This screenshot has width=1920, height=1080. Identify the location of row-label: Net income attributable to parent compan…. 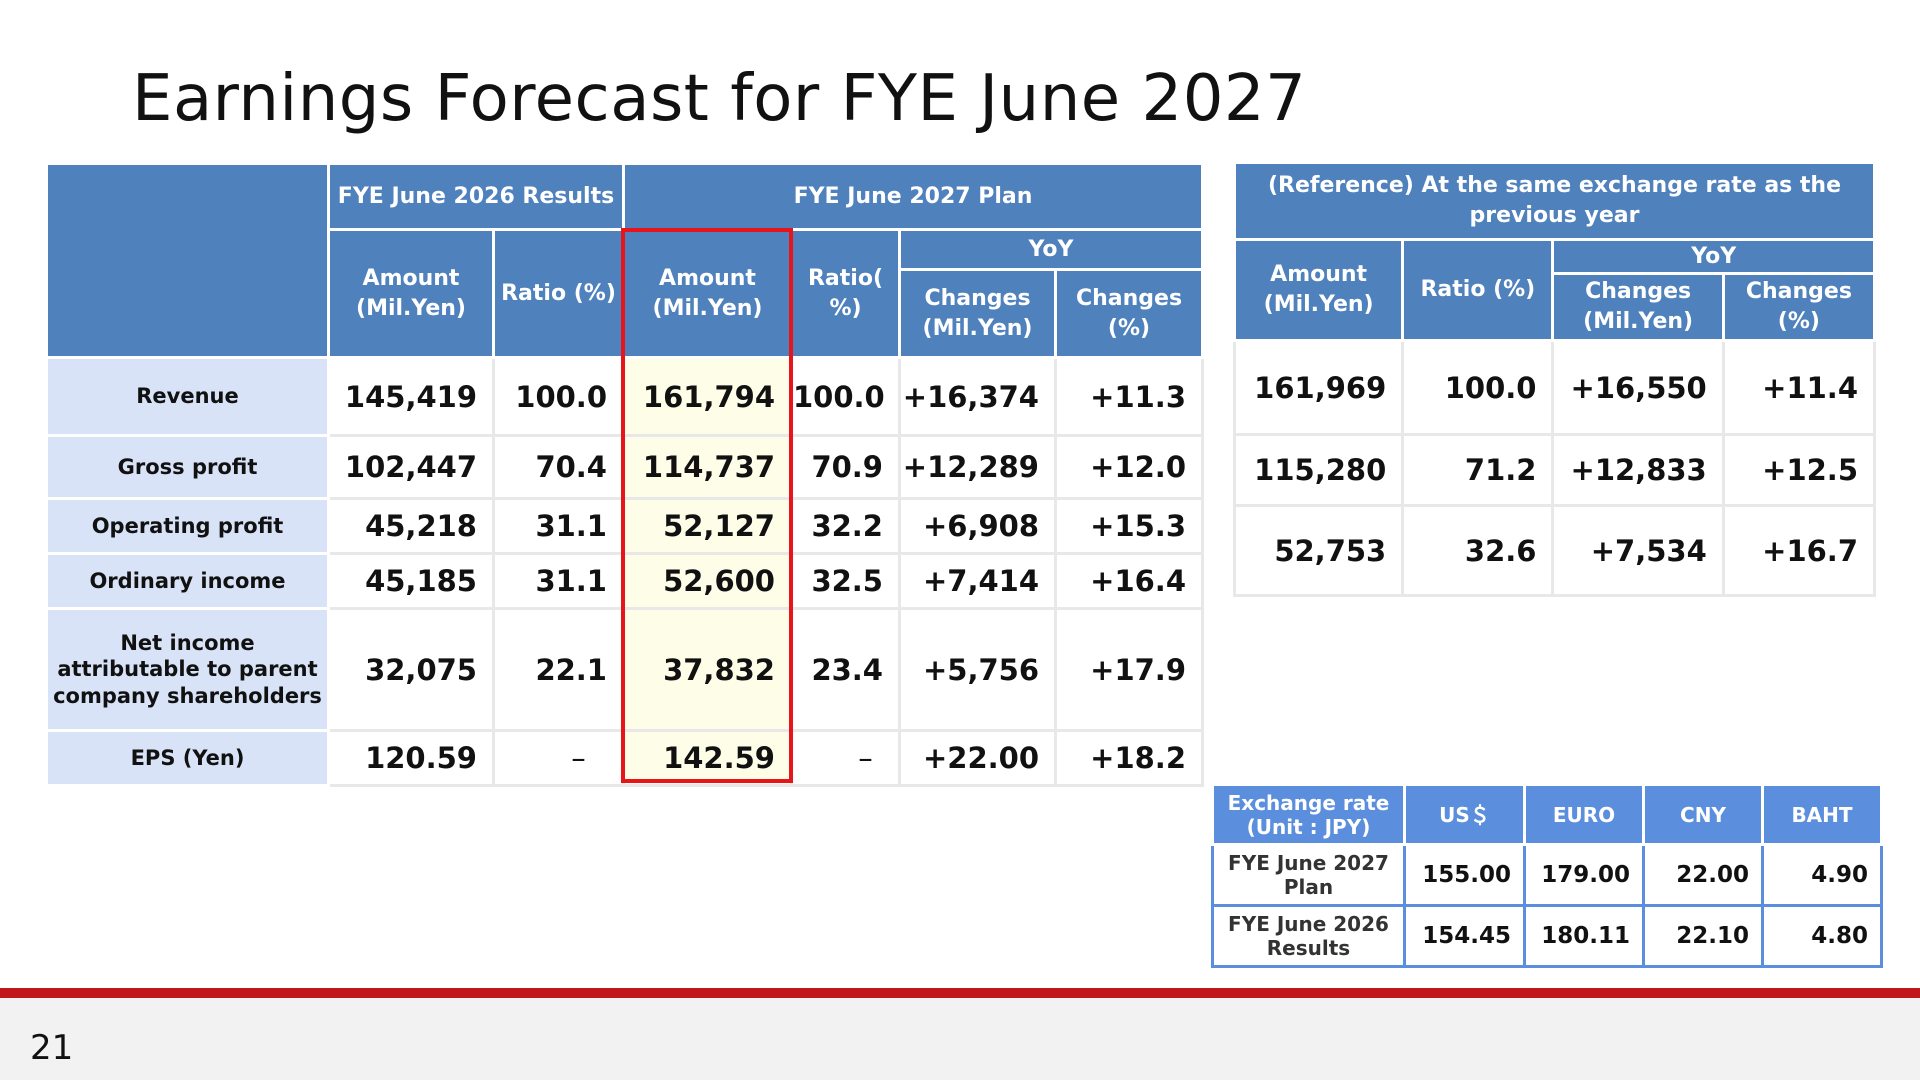
(187, 669).